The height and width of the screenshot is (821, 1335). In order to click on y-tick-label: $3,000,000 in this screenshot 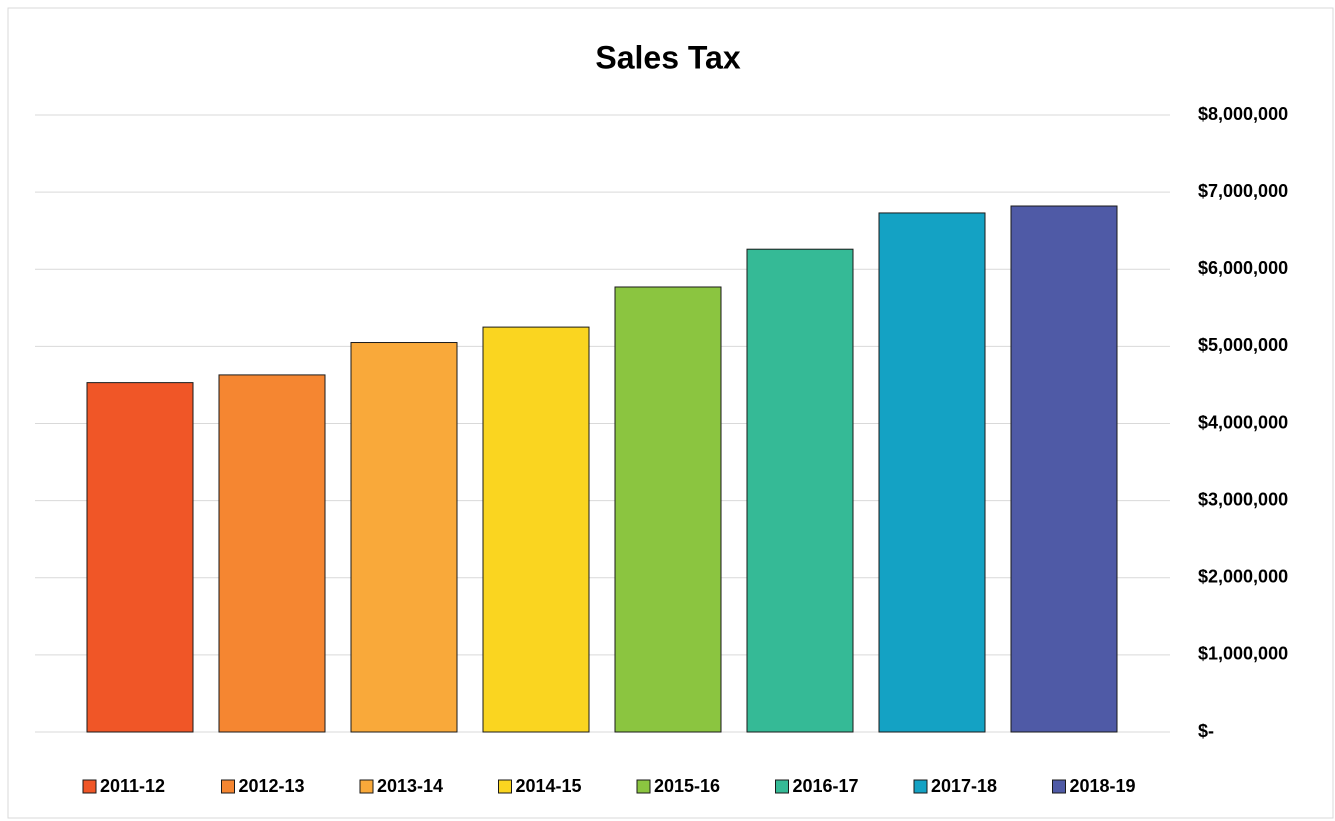, I will do `click(1243, 499)`.